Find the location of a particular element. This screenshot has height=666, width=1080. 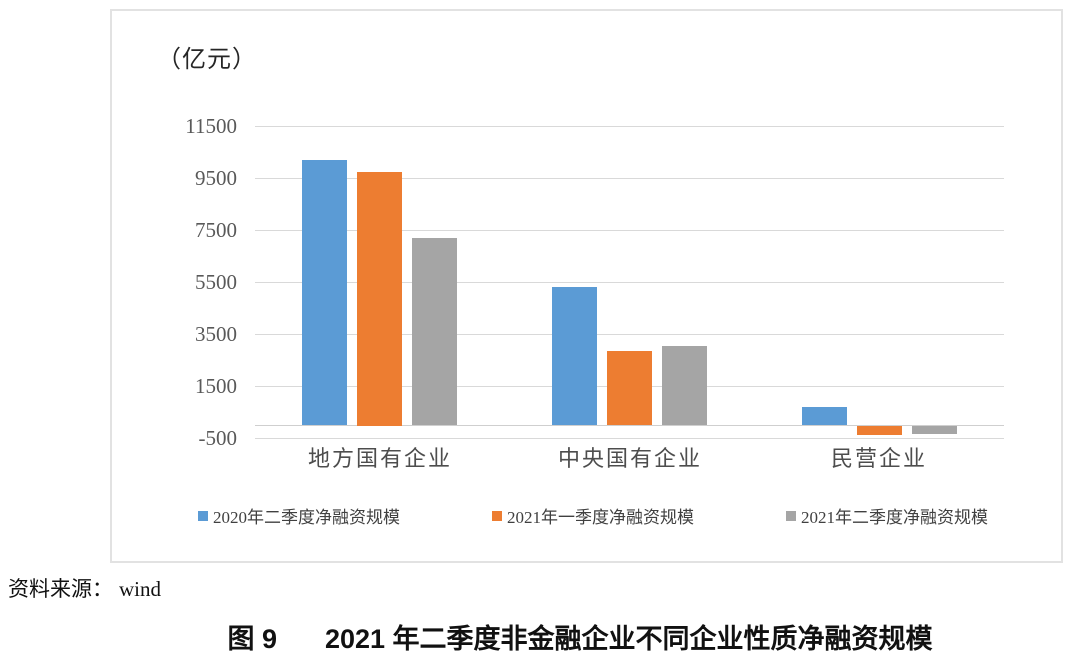

figure-number: 图 9 is located at coordinates (252, 639).